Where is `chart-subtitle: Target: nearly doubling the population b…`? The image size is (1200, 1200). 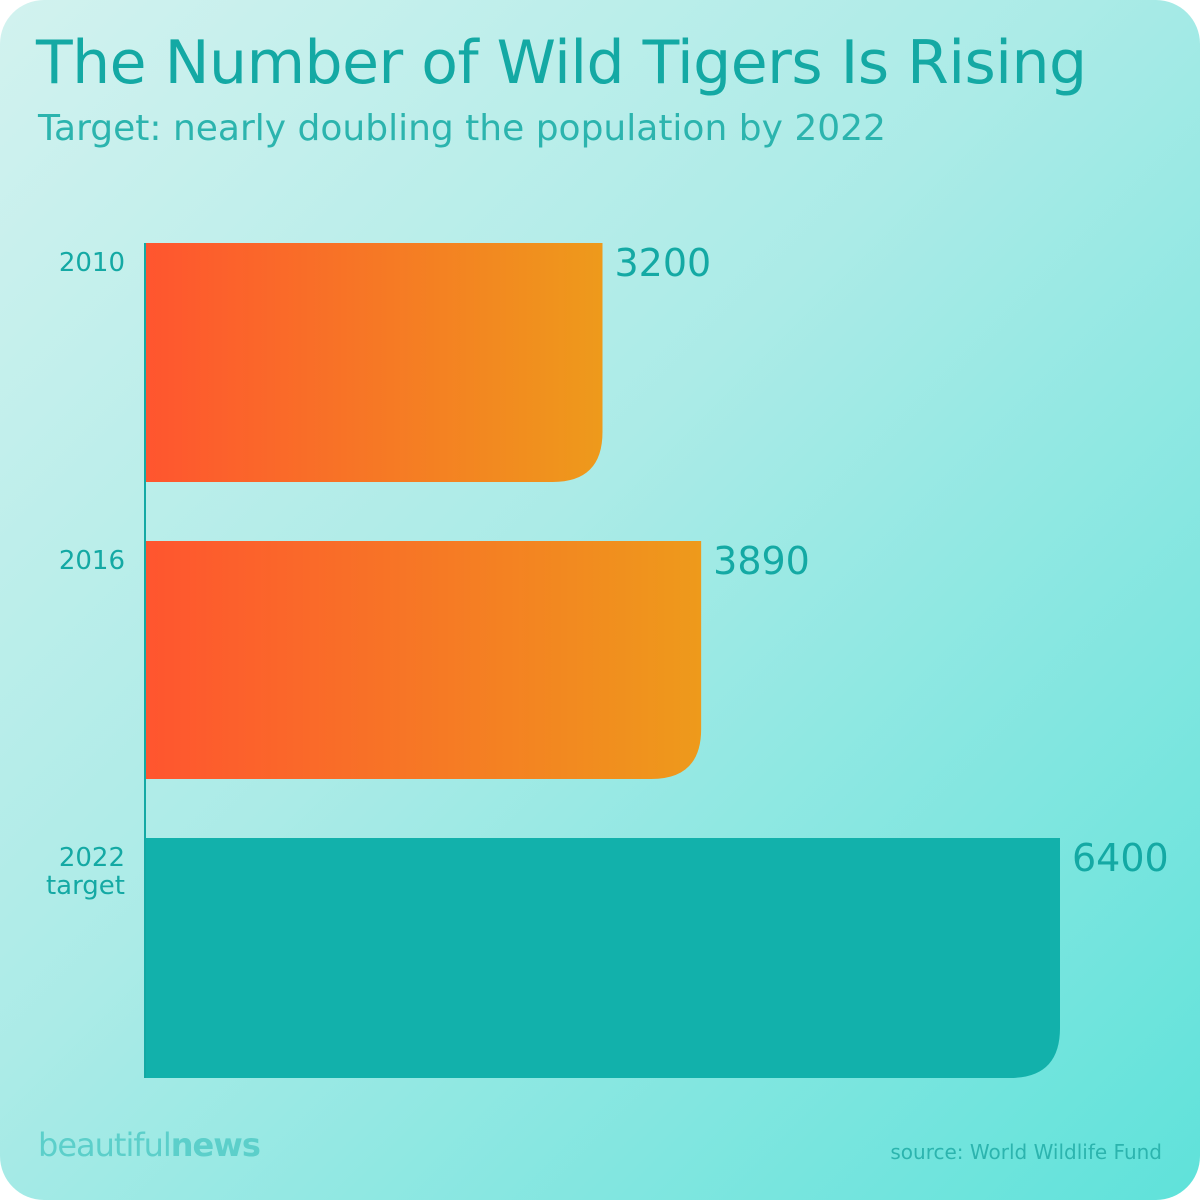 chart-subtitle: Target: nearly doubling the population b… is located at coordinates (462, 128).